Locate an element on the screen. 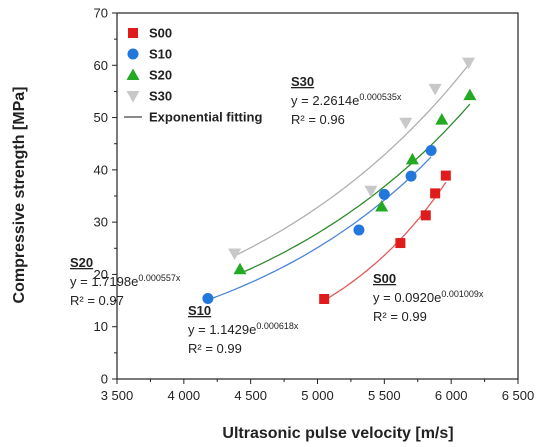 The image size is (550, 447). annotation-r2-s10: R² = 0.99 is located at coordinates (215, 348).